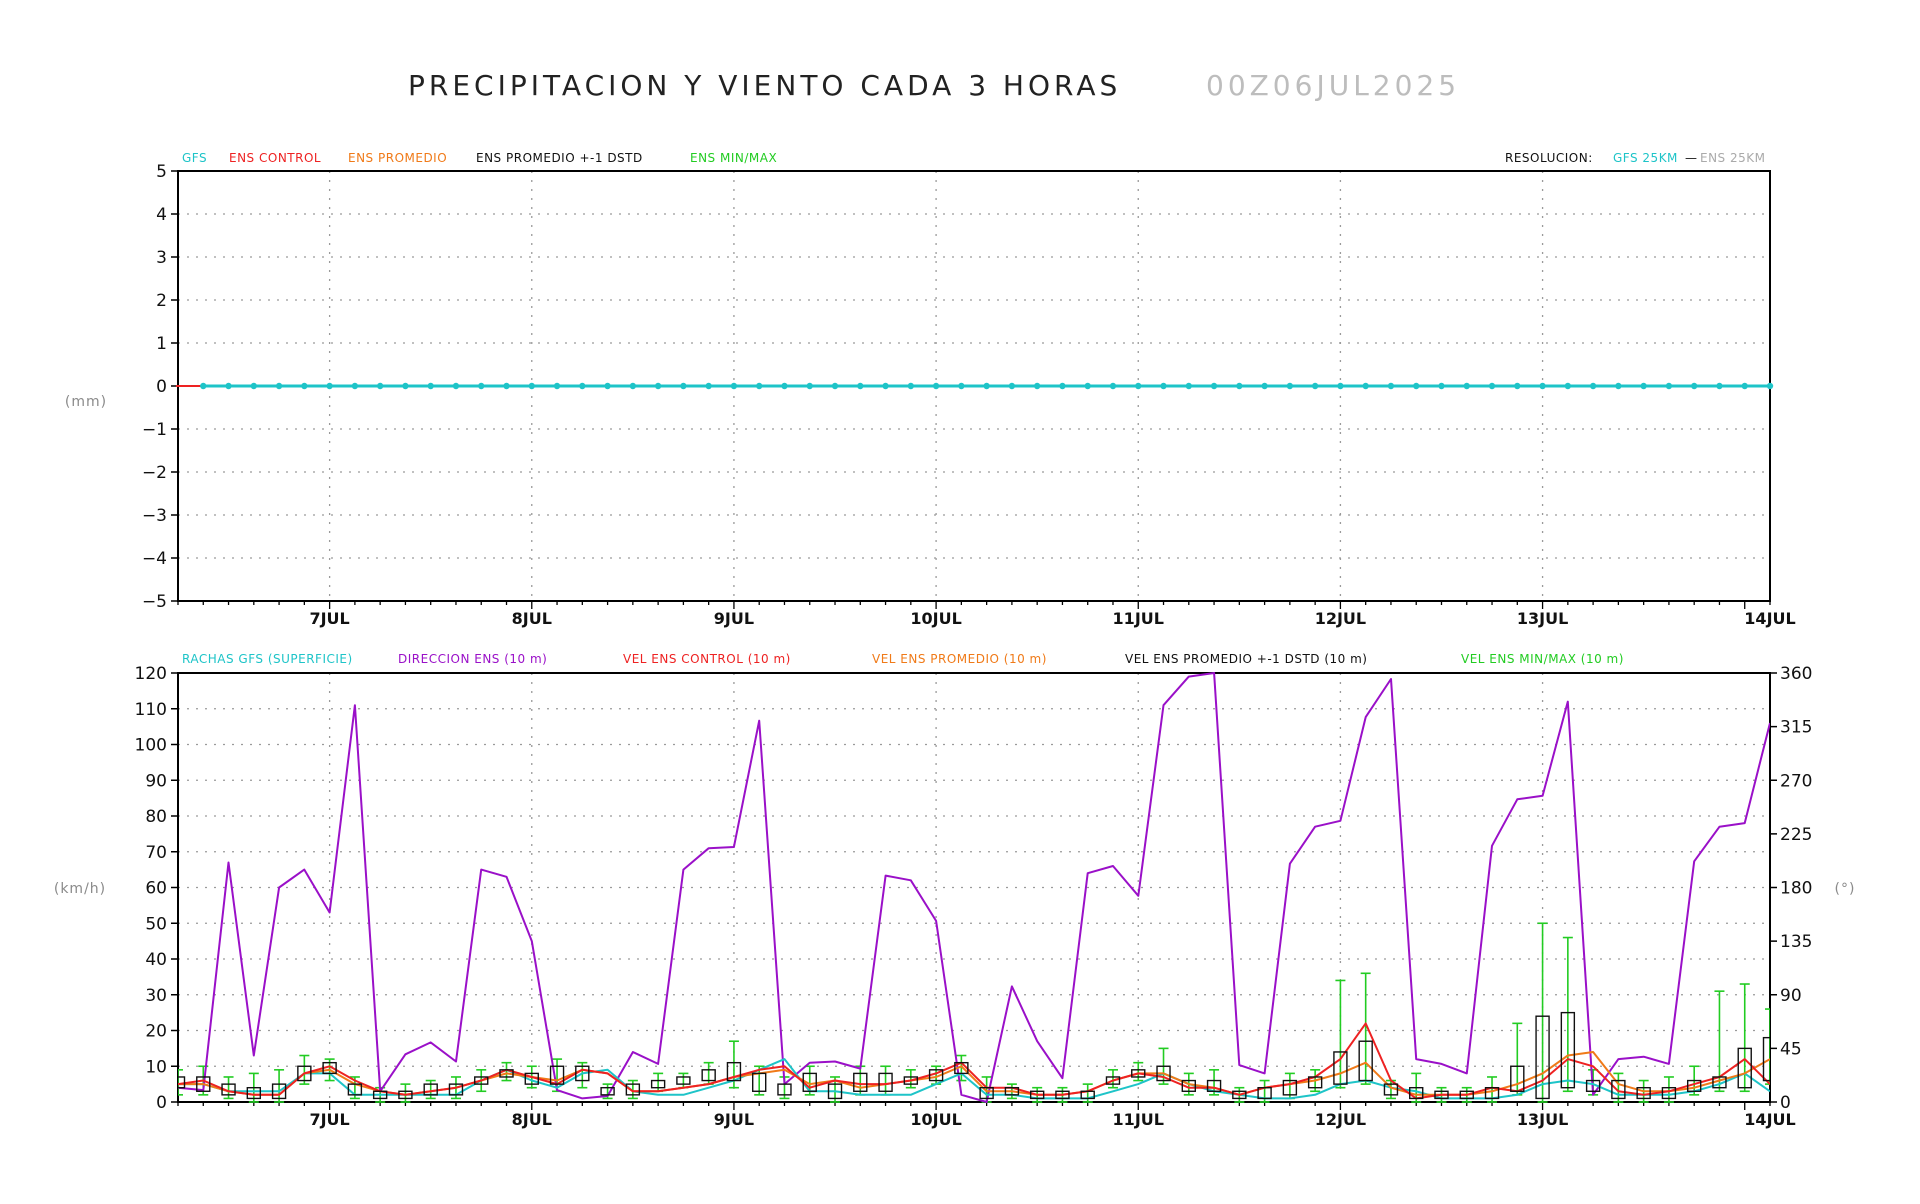  Describe the element at coordinates (154, 516) in the screenshot. I see `y-tick-label: −3` at that location.